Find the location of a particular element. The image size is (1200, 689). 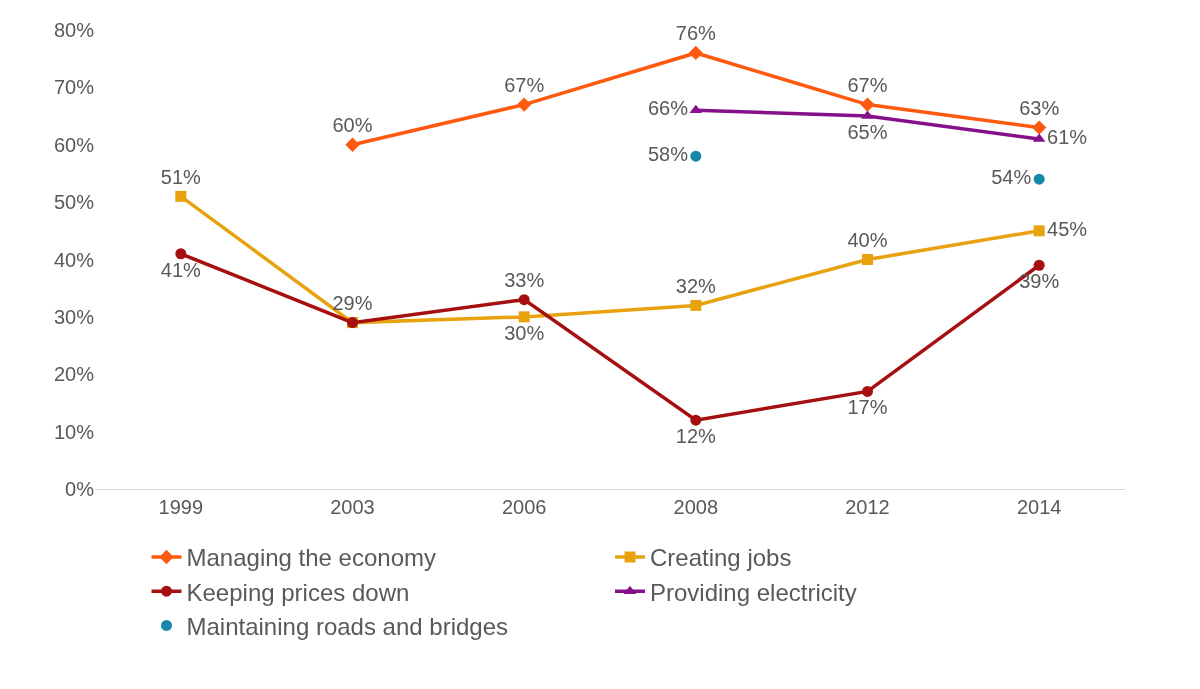

y-tick-label: 80% is located at coordinates (74, 30).